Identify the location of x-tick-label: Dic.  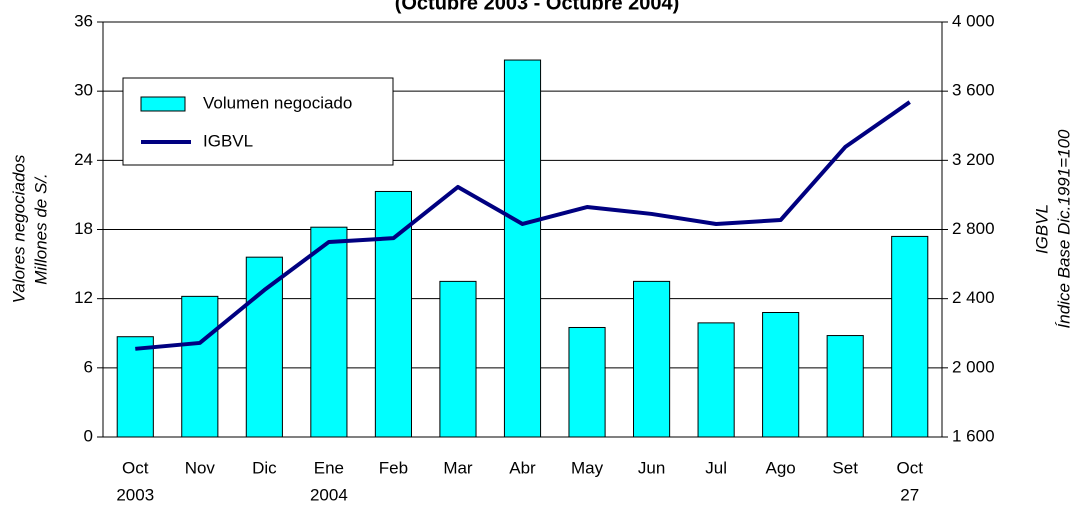
(264, 467).